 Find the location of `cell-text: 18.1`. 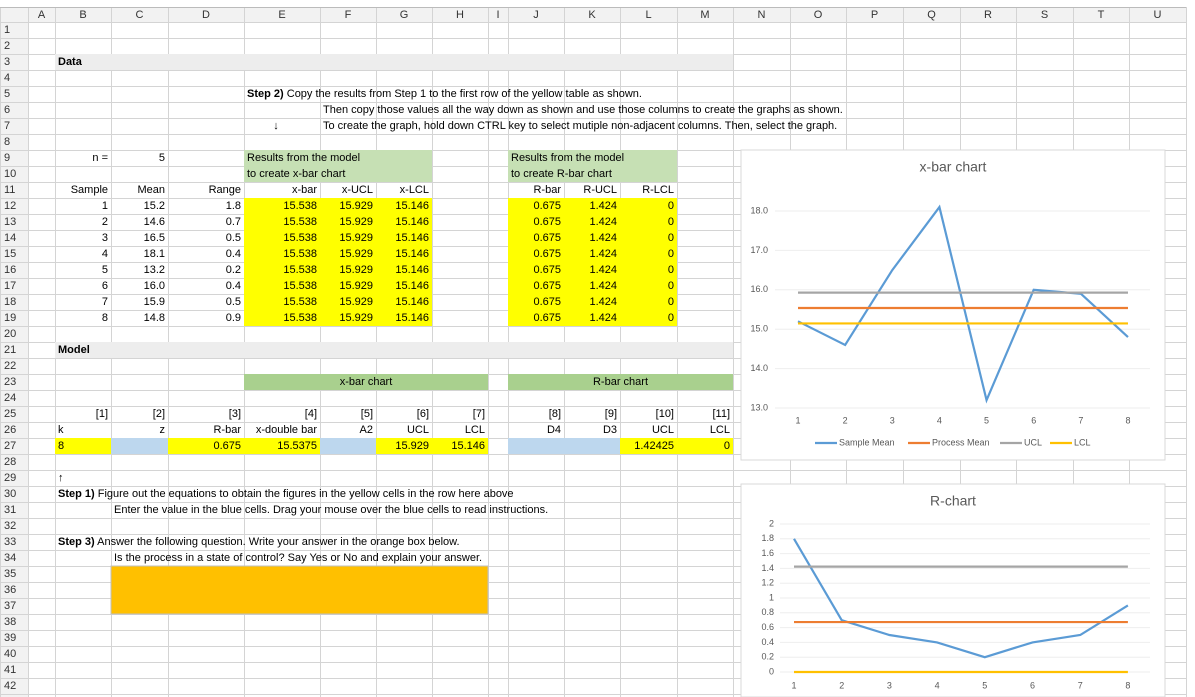

cell-text: 18.1 is located at coordinates (154, 254).